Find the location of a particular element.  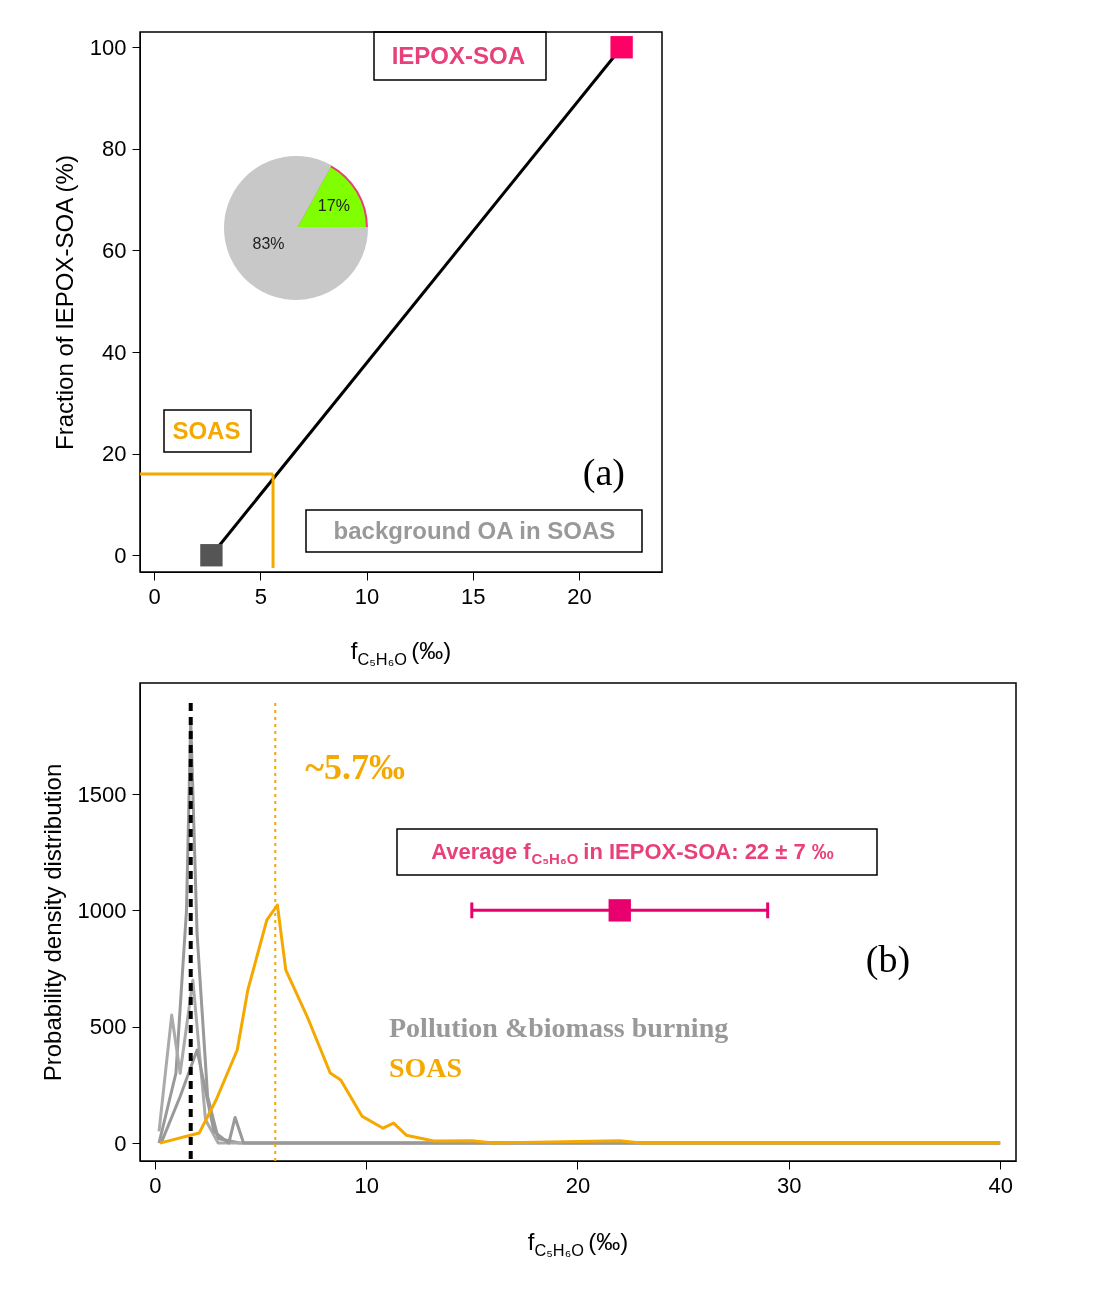

y-tick-label: 20 is located at coordinates (114, 454).